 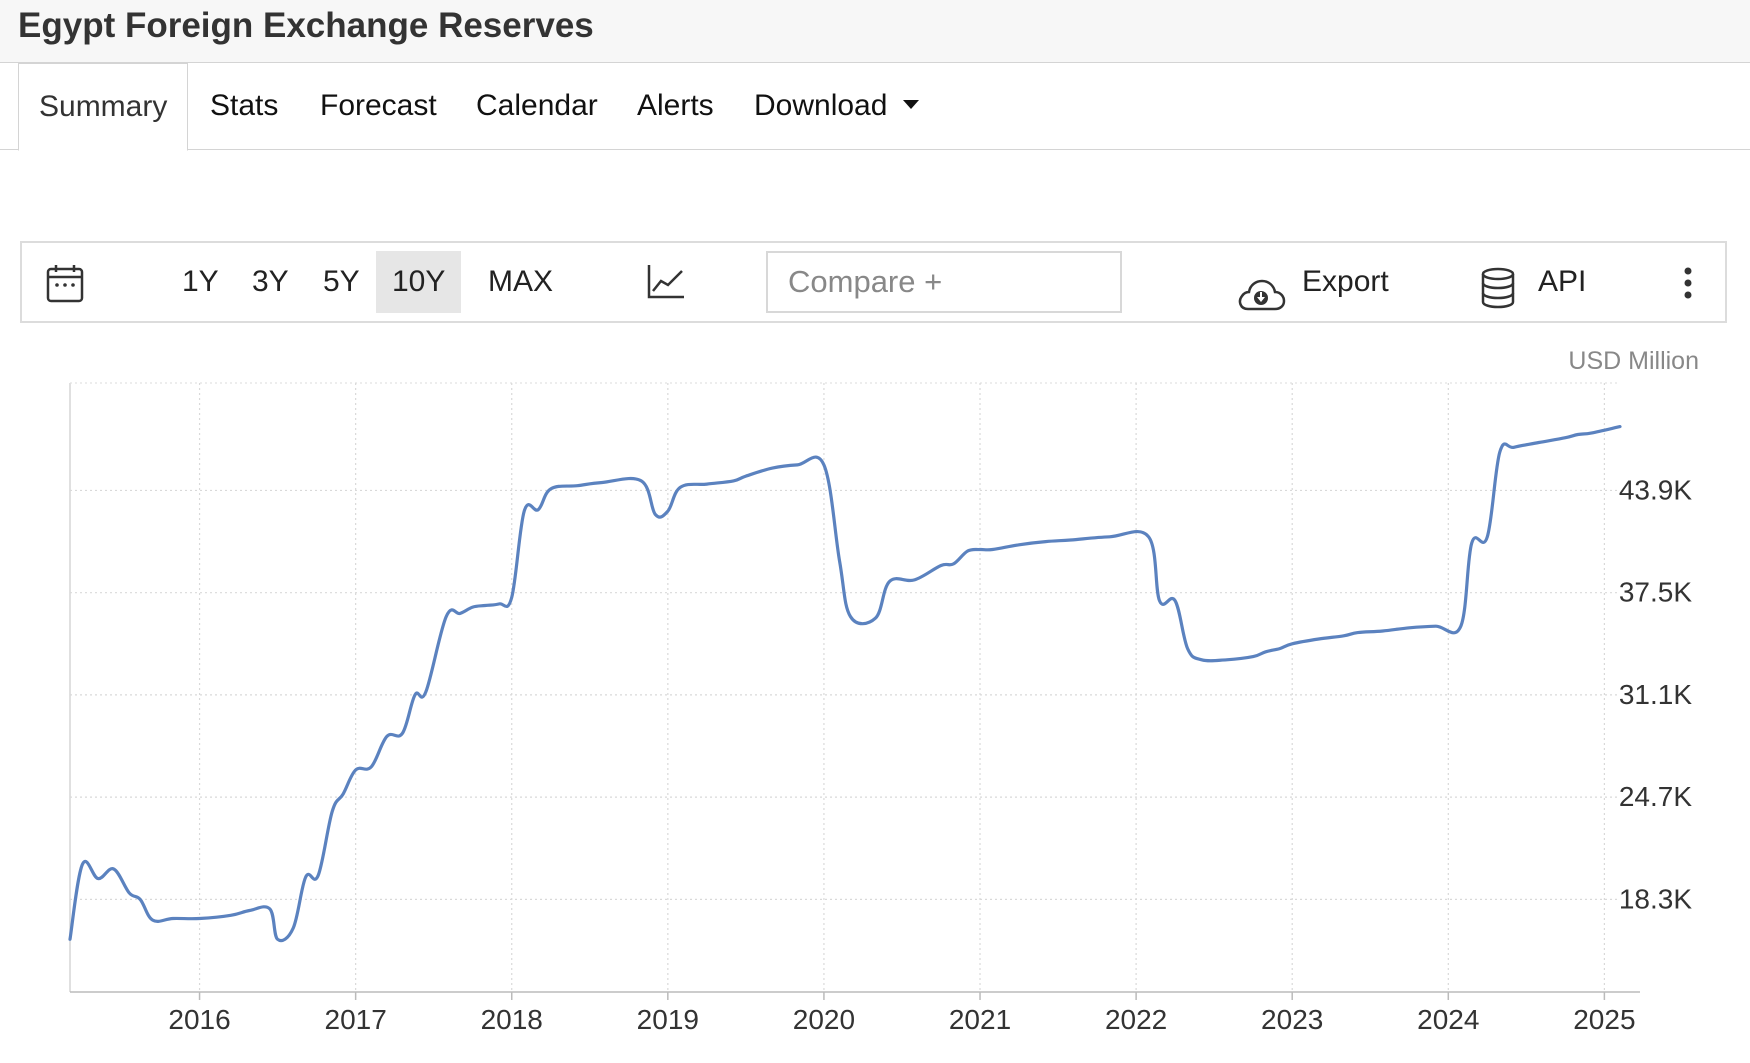 What do you see at coordinates (1655, 796) in the screenshot?
I see `y-tick-label: 24.7K` at bounding box center [1655, 796].